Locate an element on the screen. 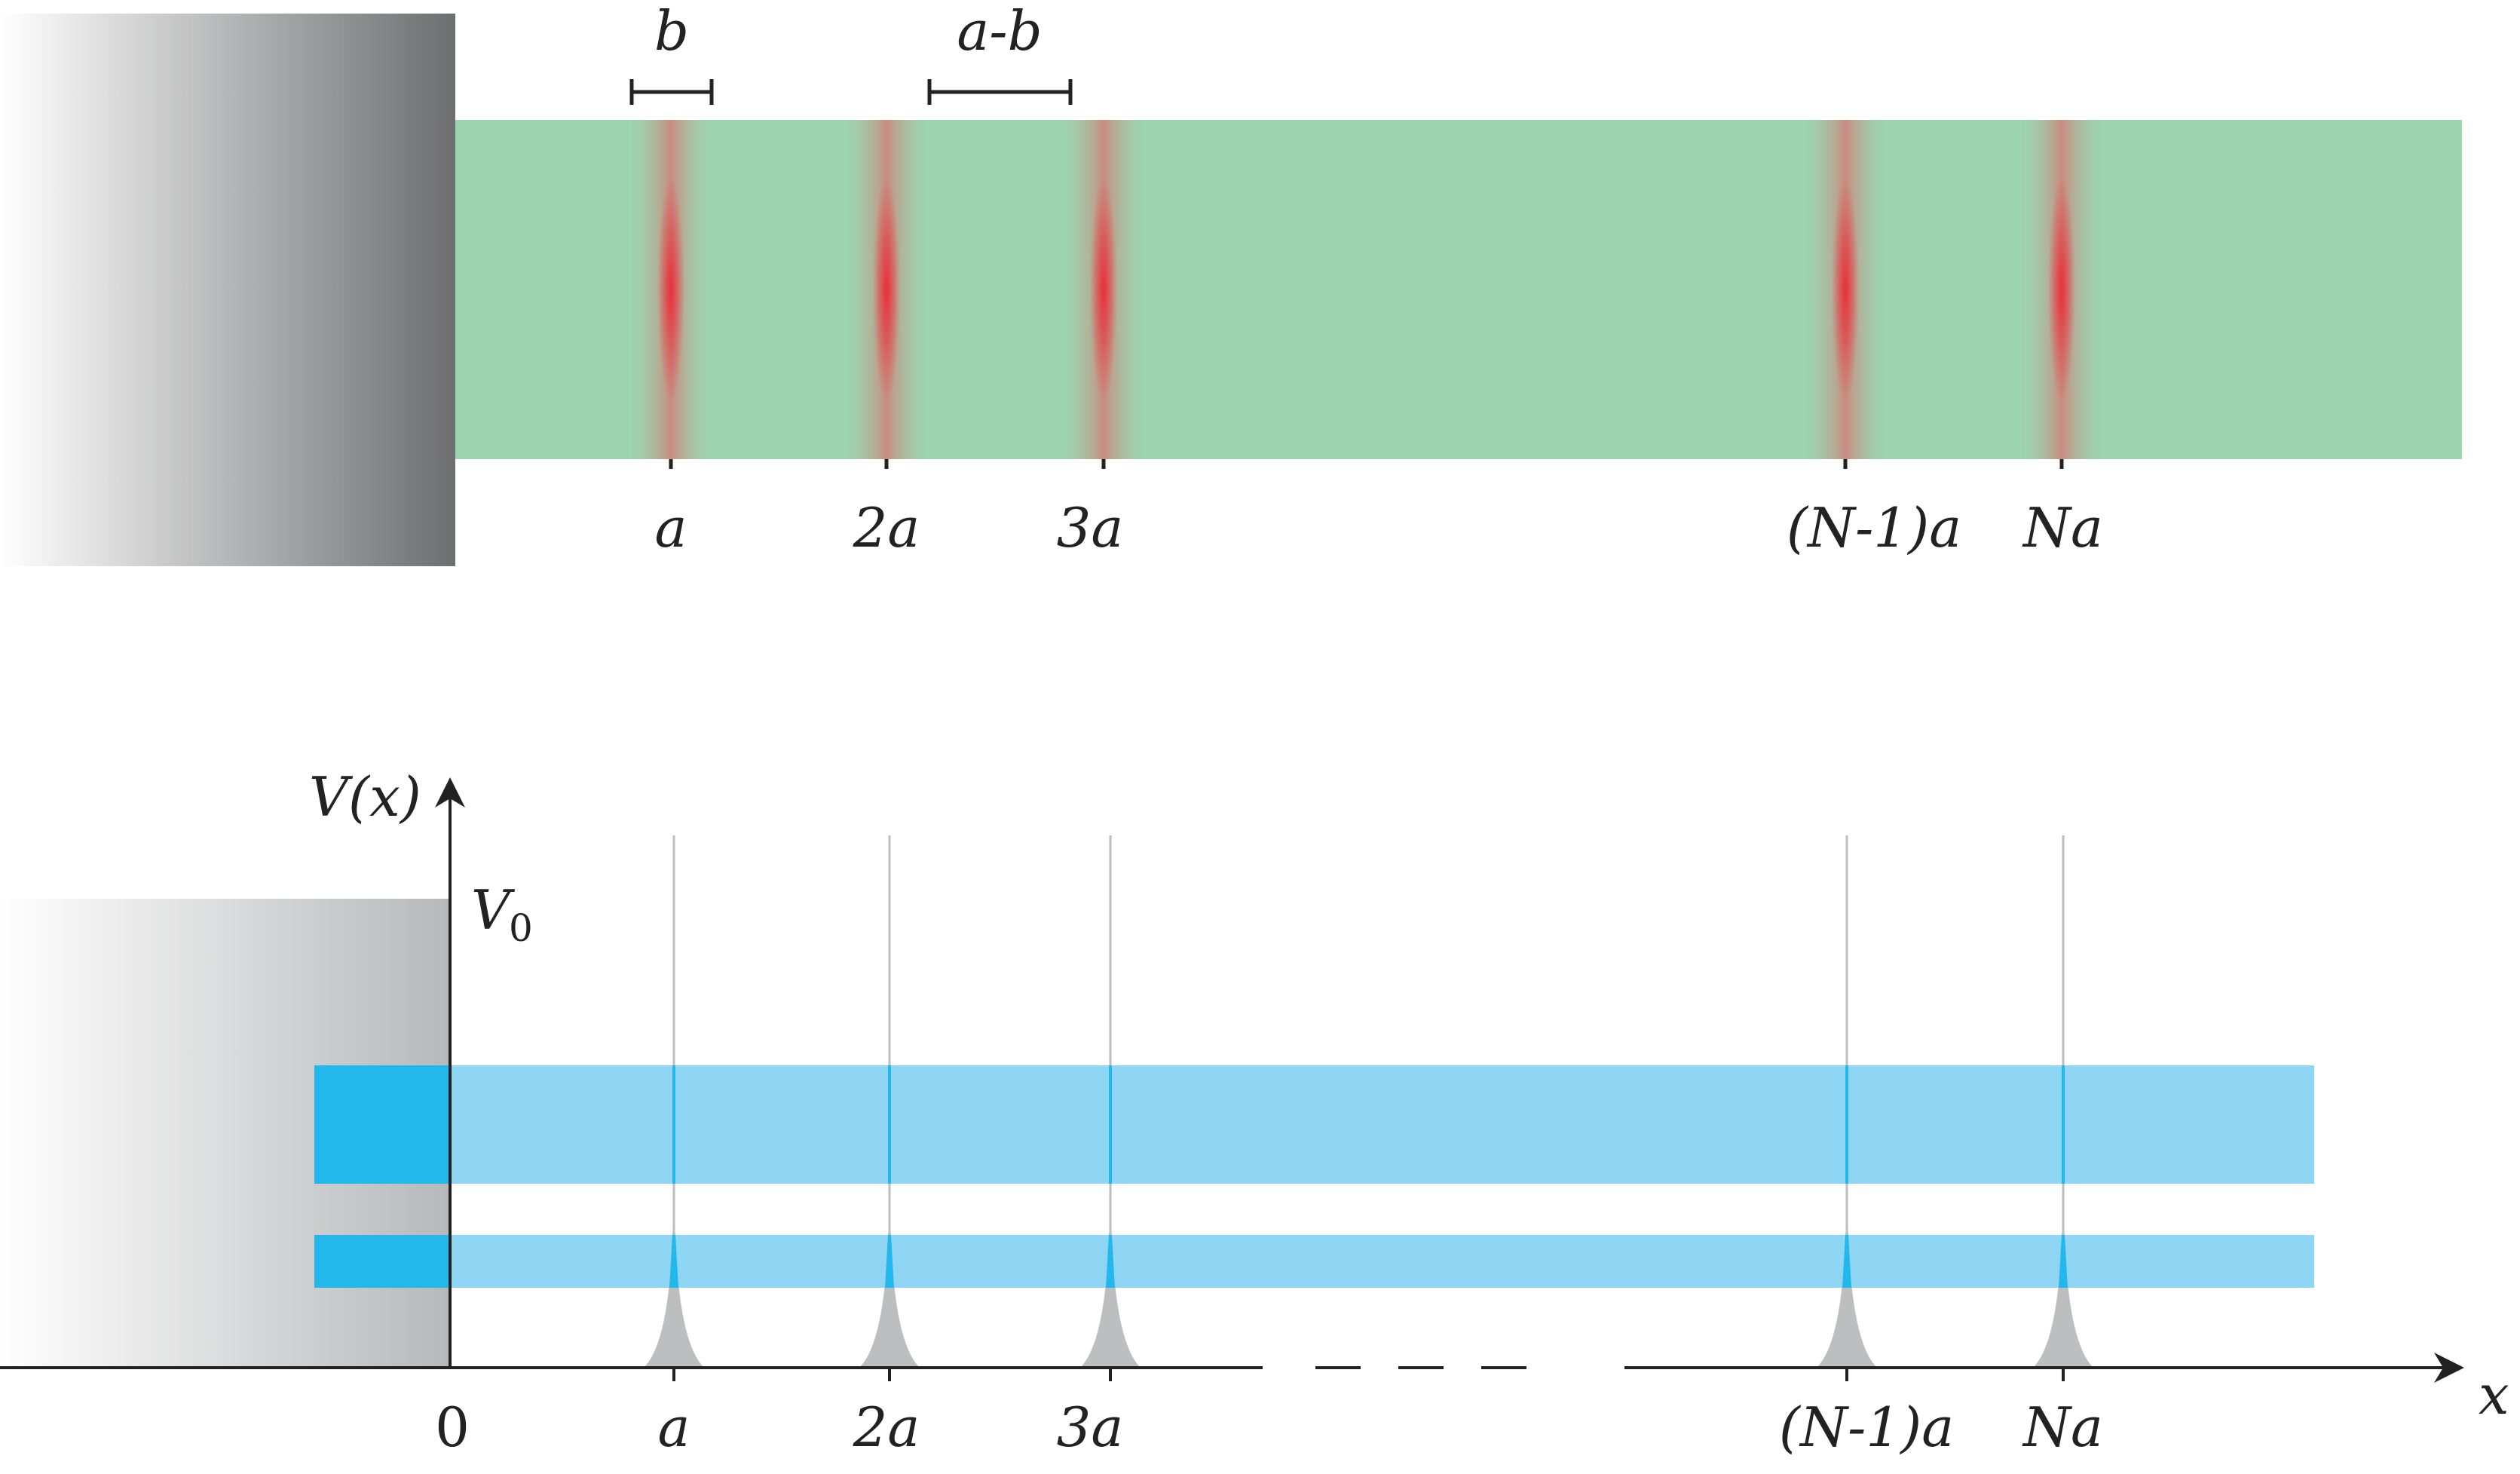  top-ticks is located at coordinates (1366, 464).